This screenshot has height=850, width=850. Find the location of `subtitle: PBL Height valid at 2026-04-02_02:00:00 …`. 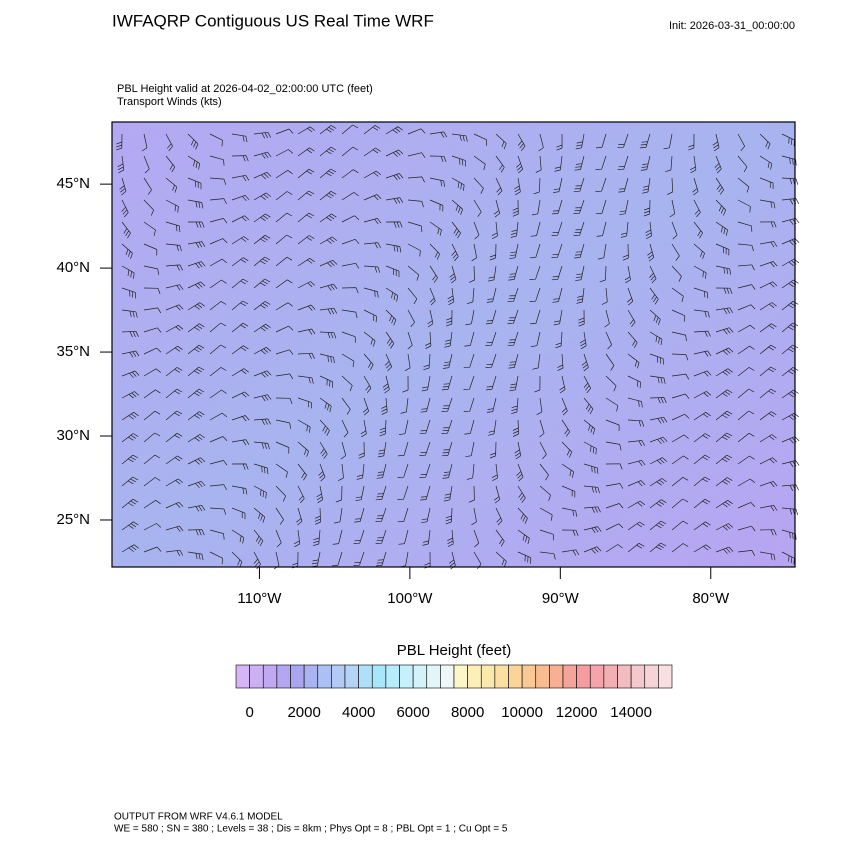

subtitle: PBL Height valid at 2026-04-02_02:00:00 … is located at coordinates (245, 89).